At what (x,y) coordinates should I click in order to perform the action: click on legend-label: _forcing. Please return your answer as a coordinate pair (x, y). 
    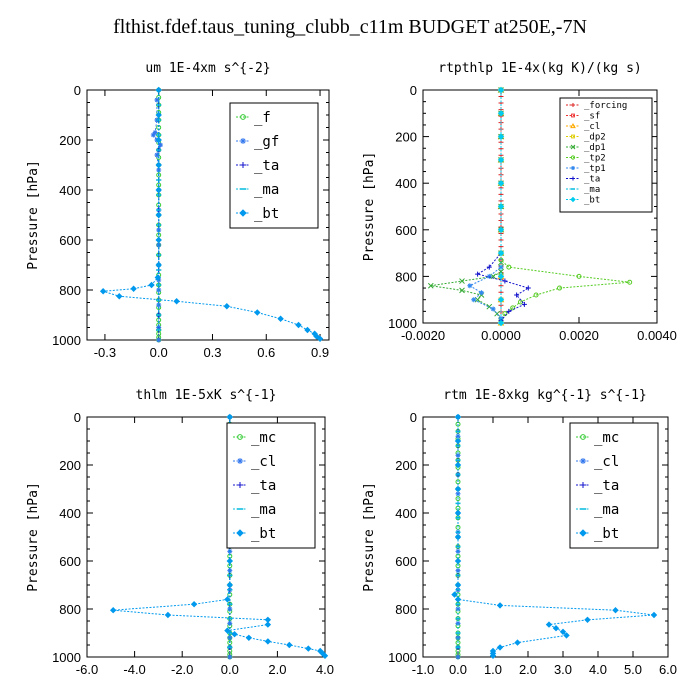
    Looking at the image, I should click on (605, 106).